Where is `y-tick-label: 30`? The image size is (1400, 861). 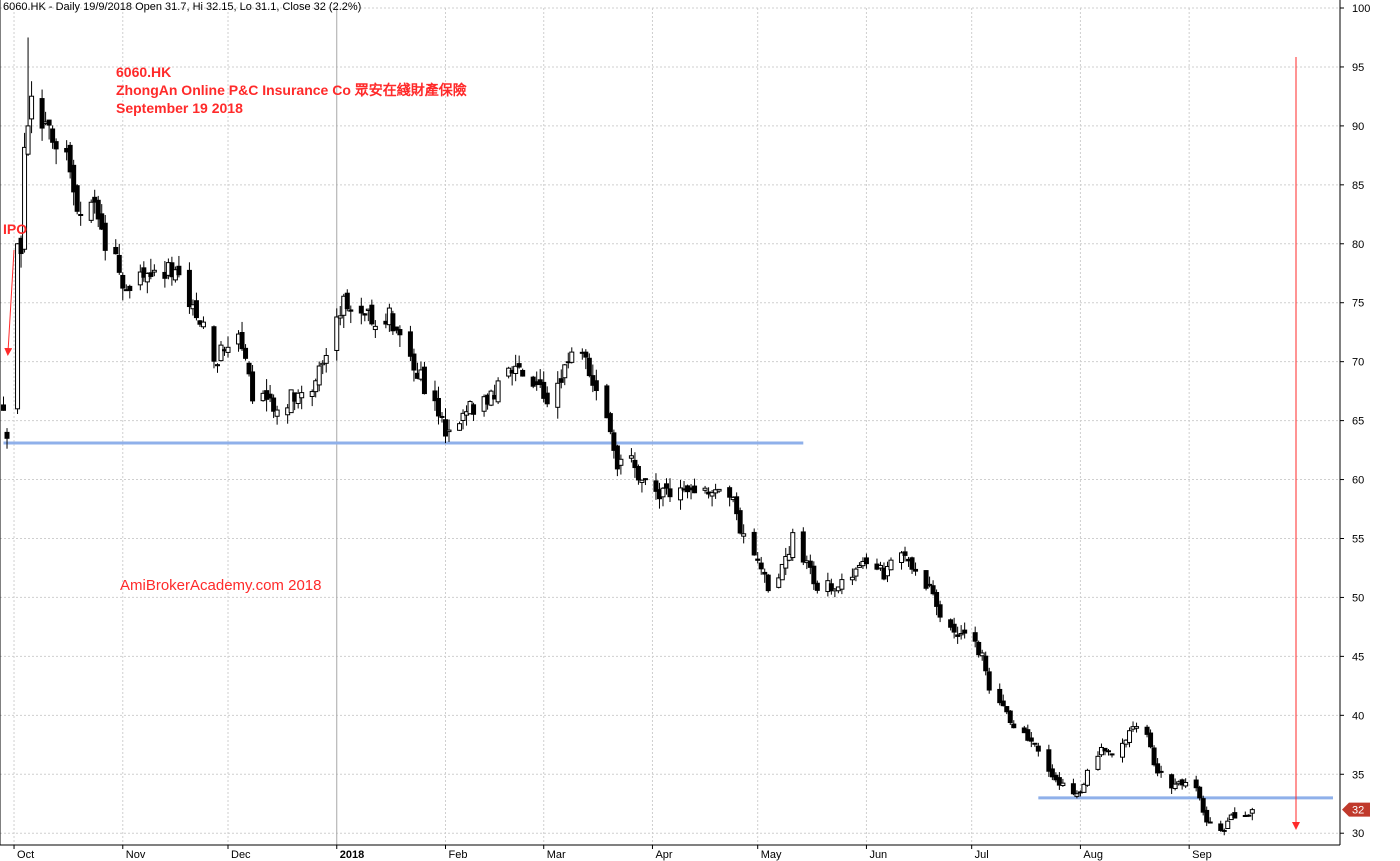
y-tick-label: 30 is located at coordinates (1358, 834).